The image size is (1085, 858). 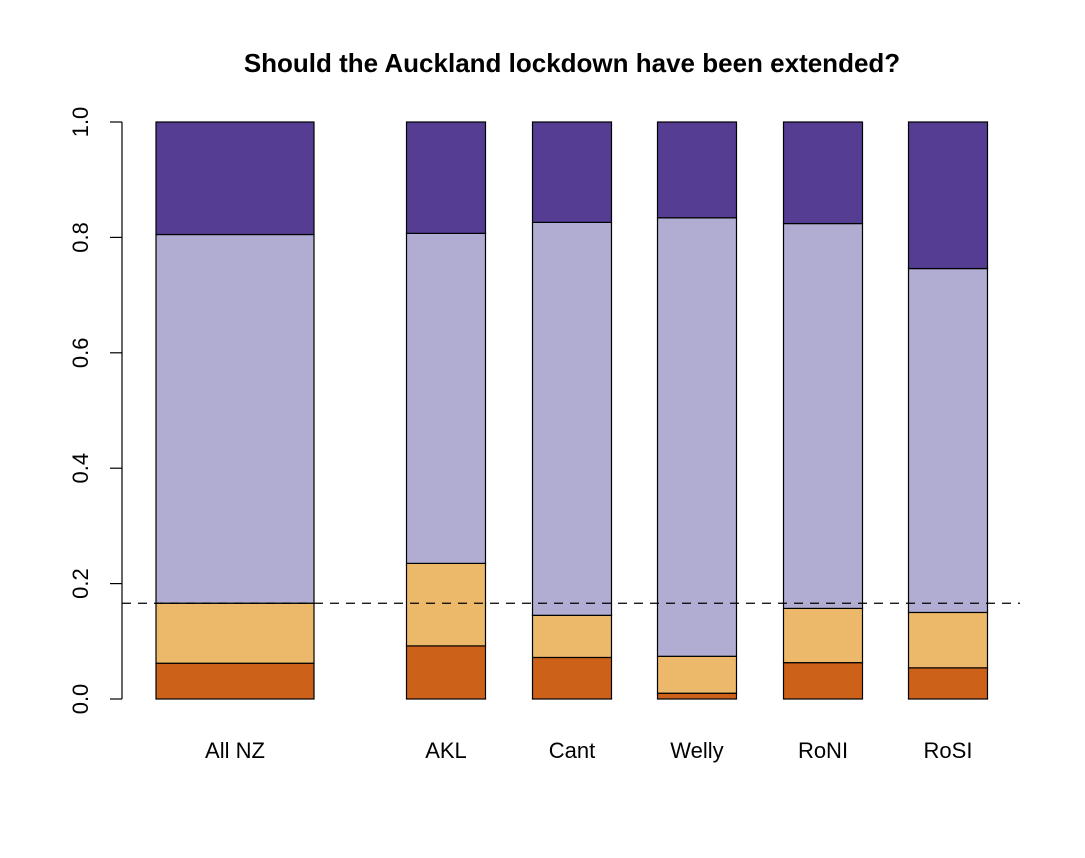 What do you see at coordinates (446, 750) in the screenshot?
I see `x-category-label: AKL` at bounding box center [446, 750].